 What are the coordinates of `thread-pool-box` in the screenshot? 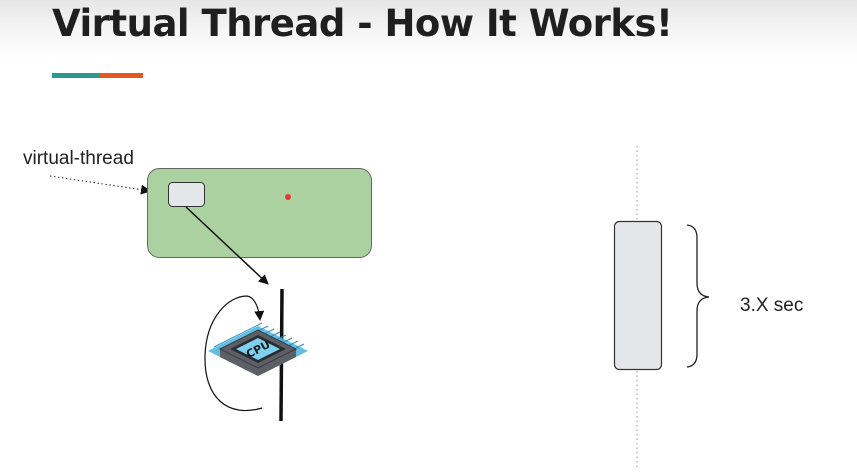 It's located at (259, 213).